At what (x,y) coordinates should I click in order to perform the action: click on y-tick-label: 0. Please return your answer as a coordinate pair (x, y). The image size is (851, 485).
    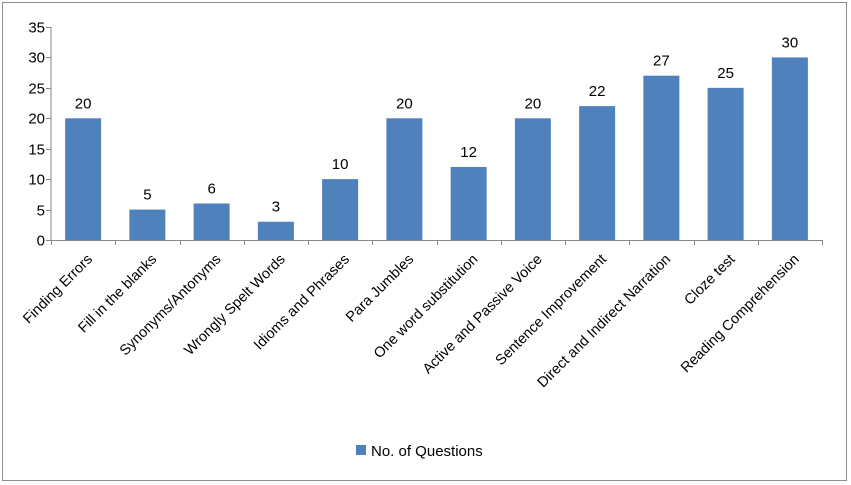
    Looking at the image, I should click on (41, 241).